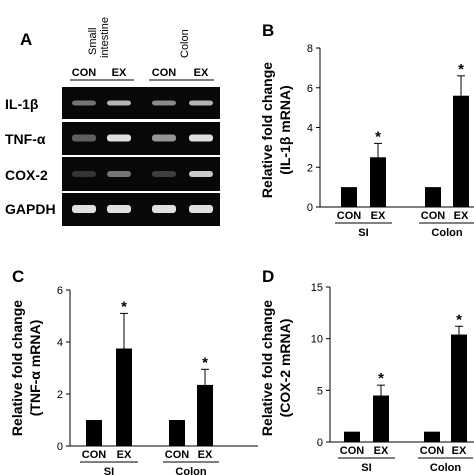 The width and height of the screenshot is (474, 475). I want to click on header-colon: Colon, so click(185, 43).